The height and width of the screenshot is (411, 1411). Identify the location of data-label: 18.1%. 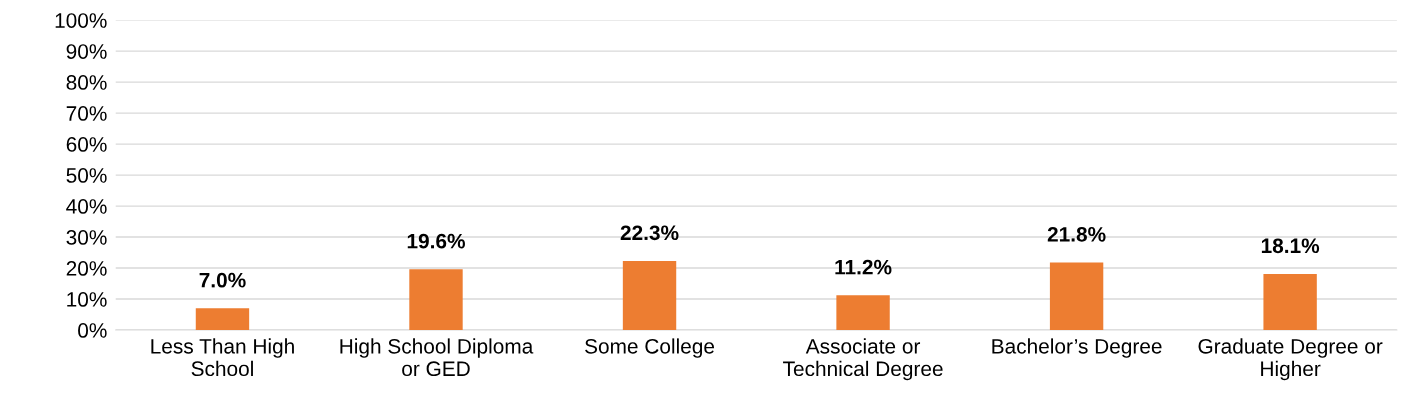
(1290, 246).